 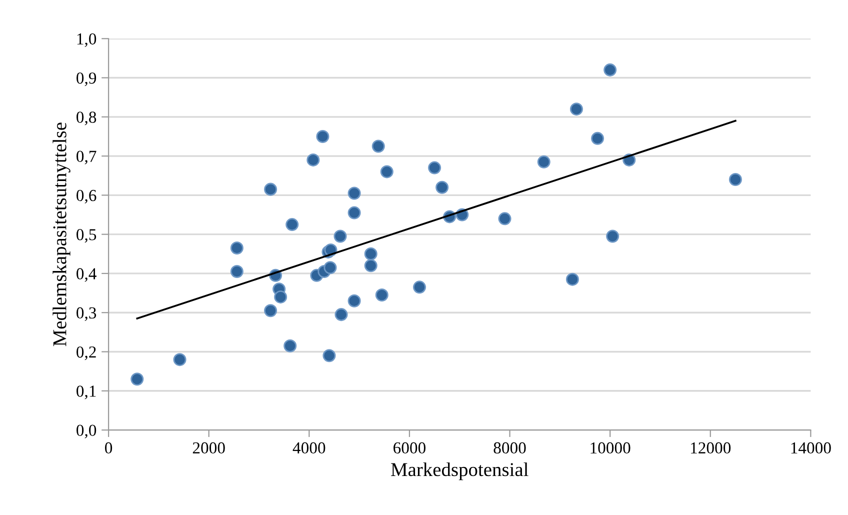 What do you see at coordinates (711, 448) in the screenshot?
I see `x-tick-label: 12000` at bounding box center [711, 448].